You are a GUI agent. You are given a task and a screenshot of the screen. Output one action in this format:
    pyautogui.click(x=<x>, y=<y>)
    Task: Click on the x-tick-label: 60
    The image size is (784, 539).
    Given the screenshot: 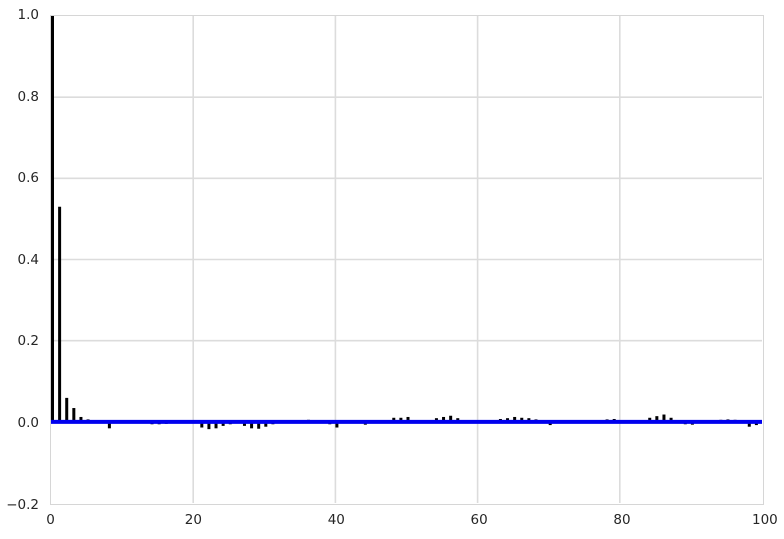 What is the action you would take?
    pyautogui.click(x=479, y=520)
    